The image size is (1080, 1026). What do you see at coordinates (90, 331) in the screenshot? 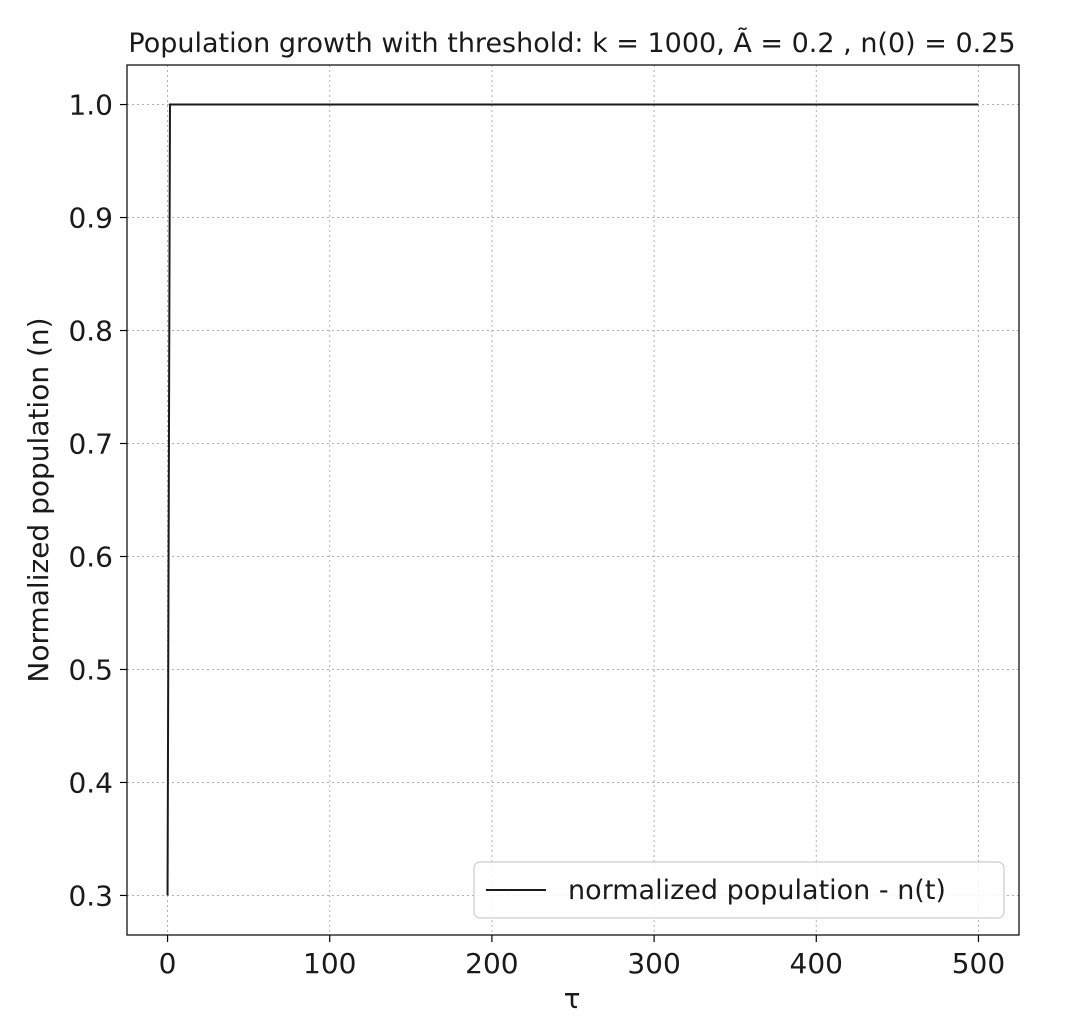
I see `y-tick-label: 0.8` at bounding box center [90, 331].